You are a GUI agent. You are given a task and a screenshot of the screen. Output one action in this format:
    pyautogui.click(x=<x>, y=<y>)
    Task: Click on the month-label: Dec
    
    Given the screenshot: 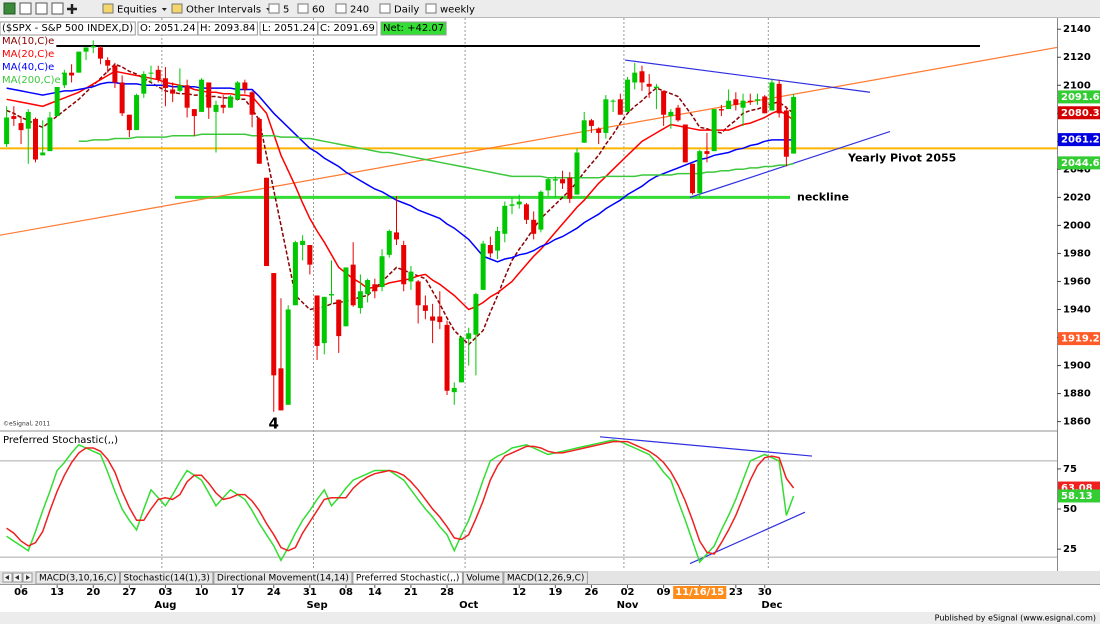 What is the action you would take?
    pyautogui.click(x=771, y=605)
    